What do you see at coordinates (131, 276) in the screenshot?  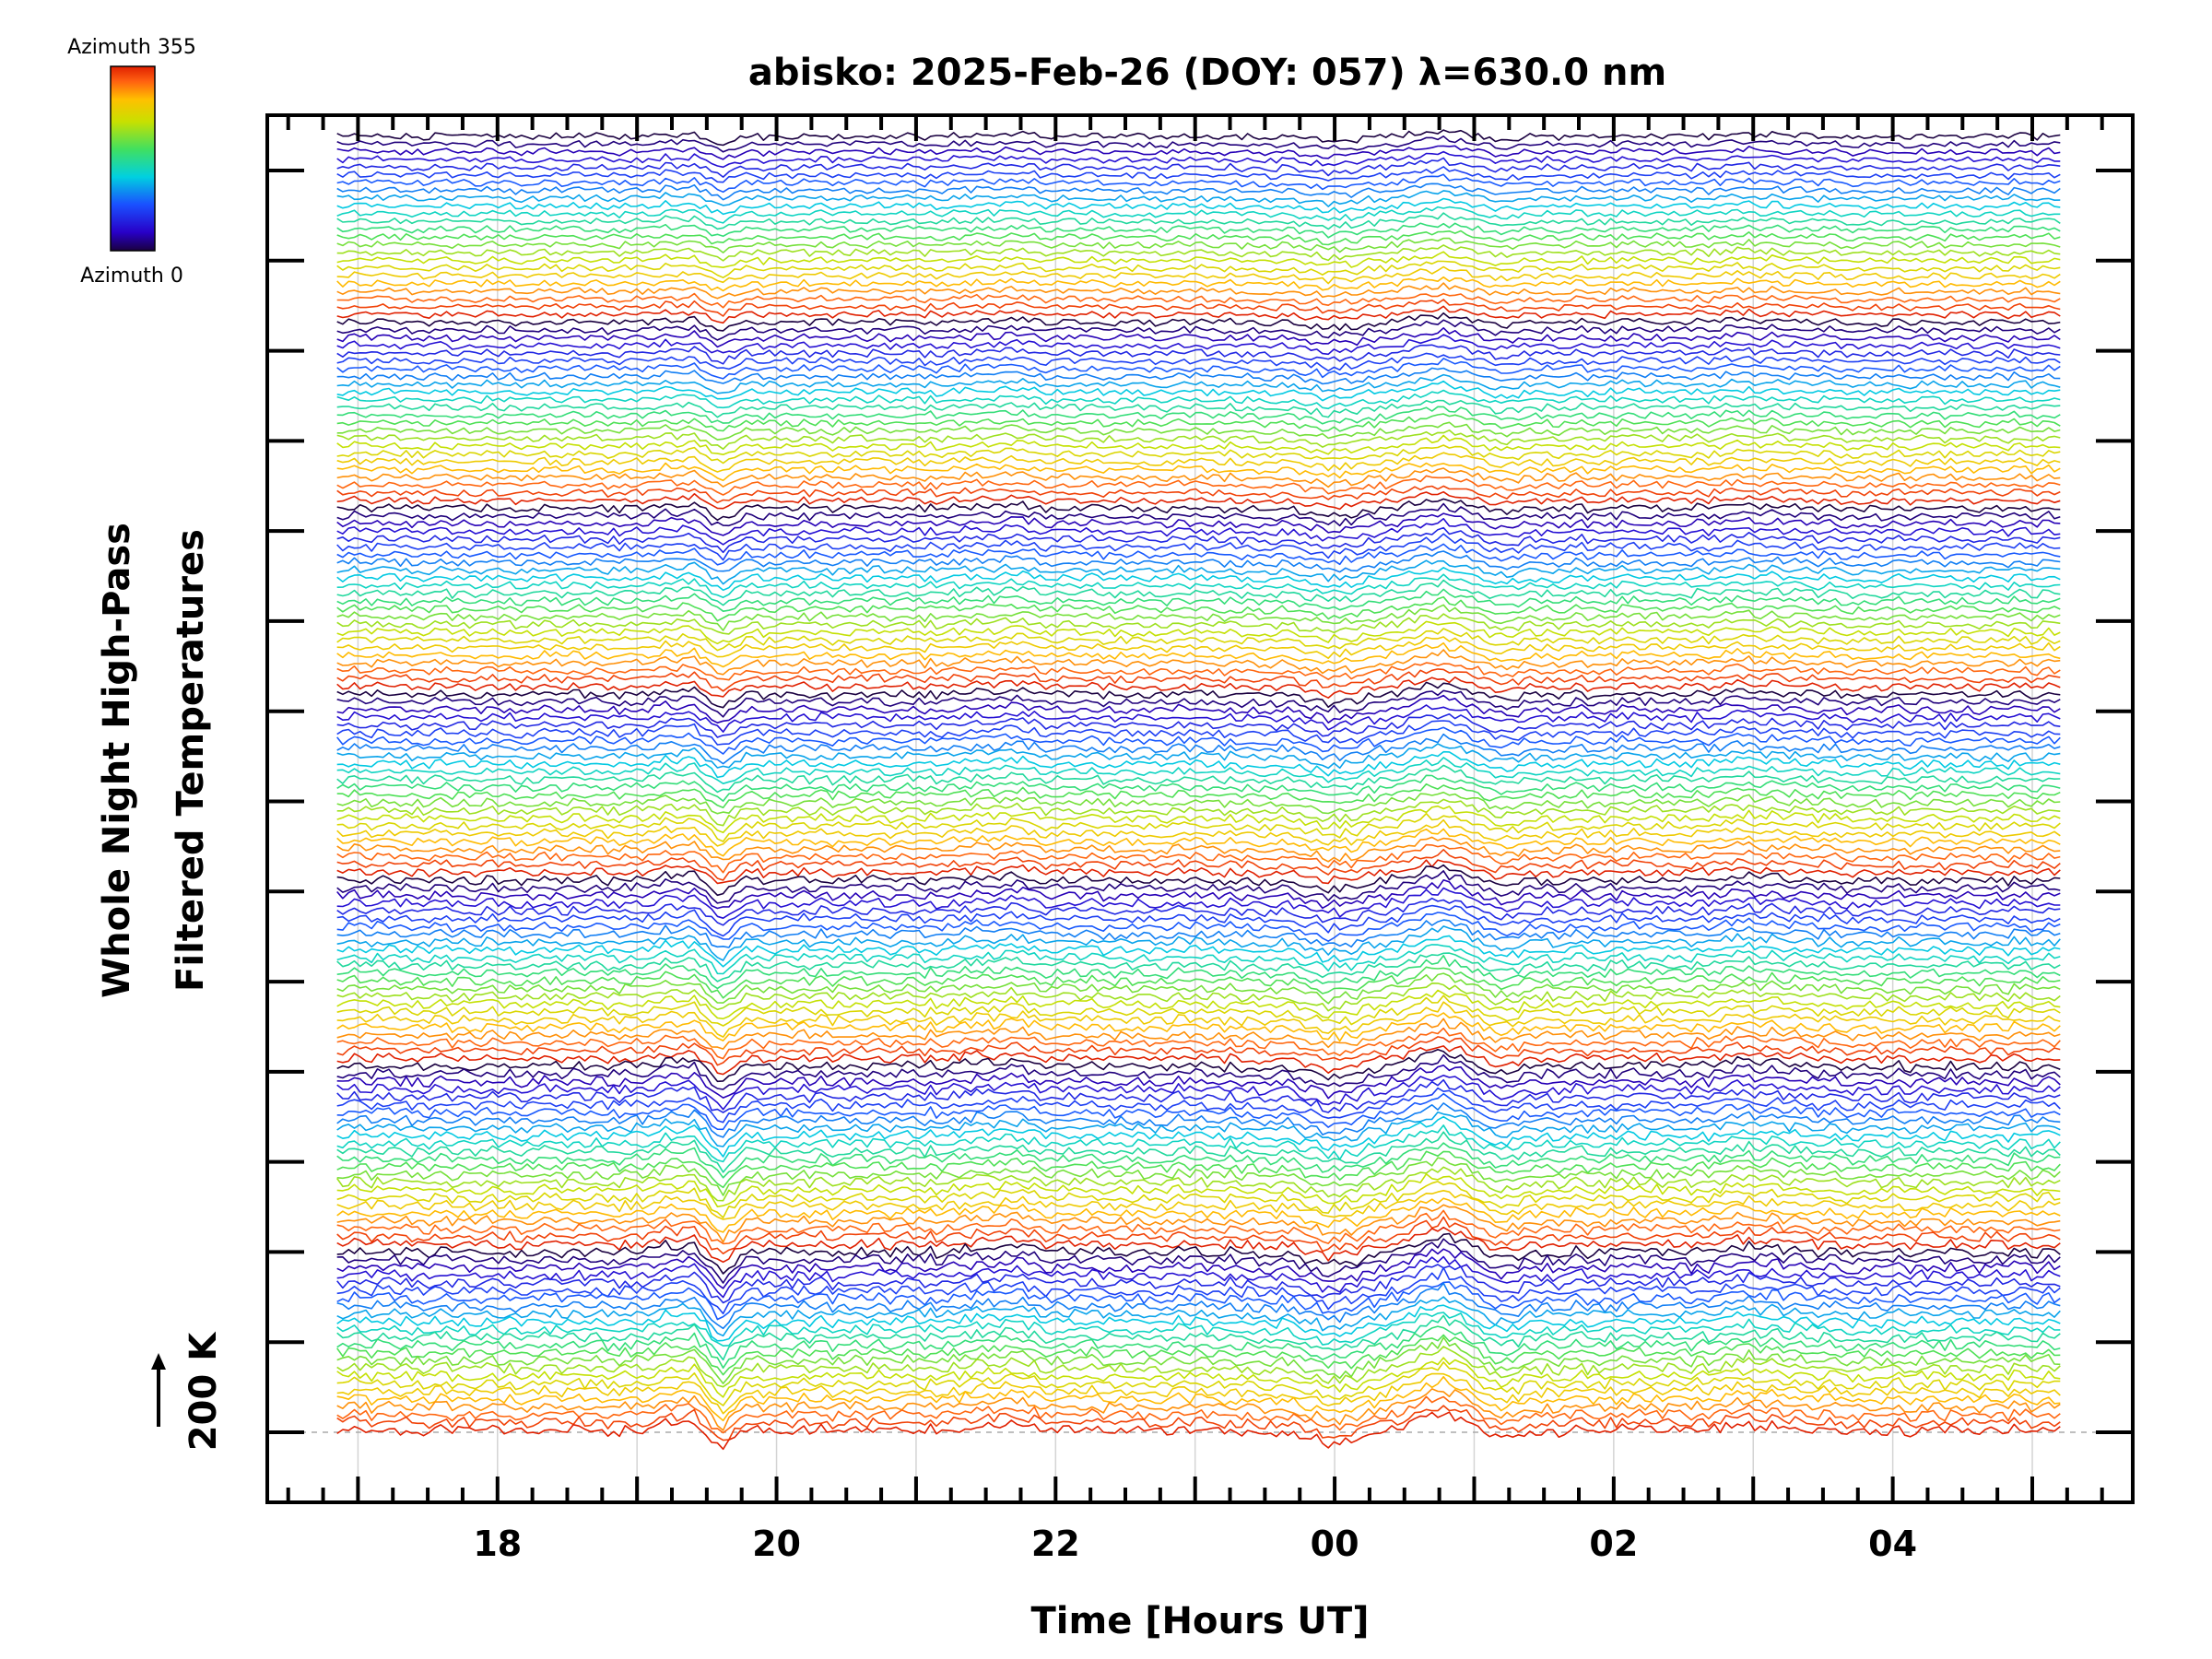 I see `legend-bottom-label: Azimuth 0` at bounding box center [131, 276].